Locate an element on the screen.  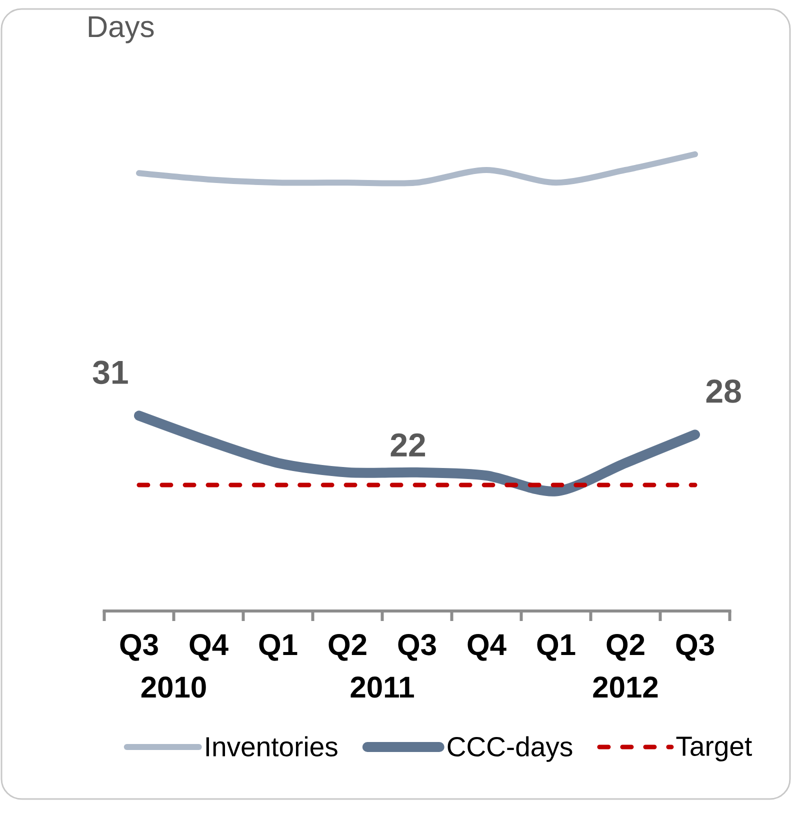
y-axis-title: Days is located at coordinates (121, 30).